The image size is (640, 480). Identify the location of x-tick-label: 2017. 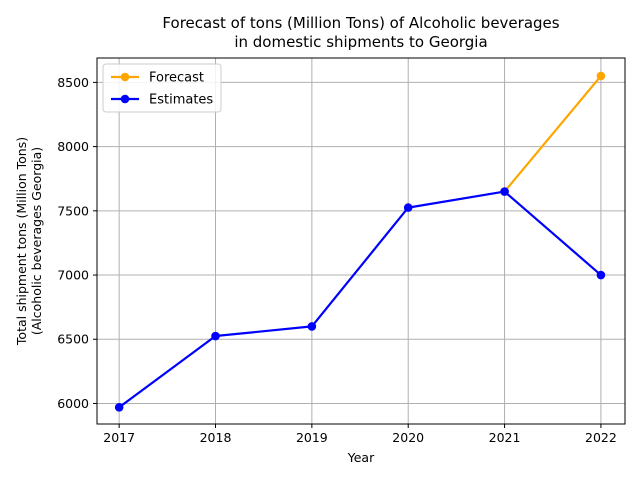
(119, 437).